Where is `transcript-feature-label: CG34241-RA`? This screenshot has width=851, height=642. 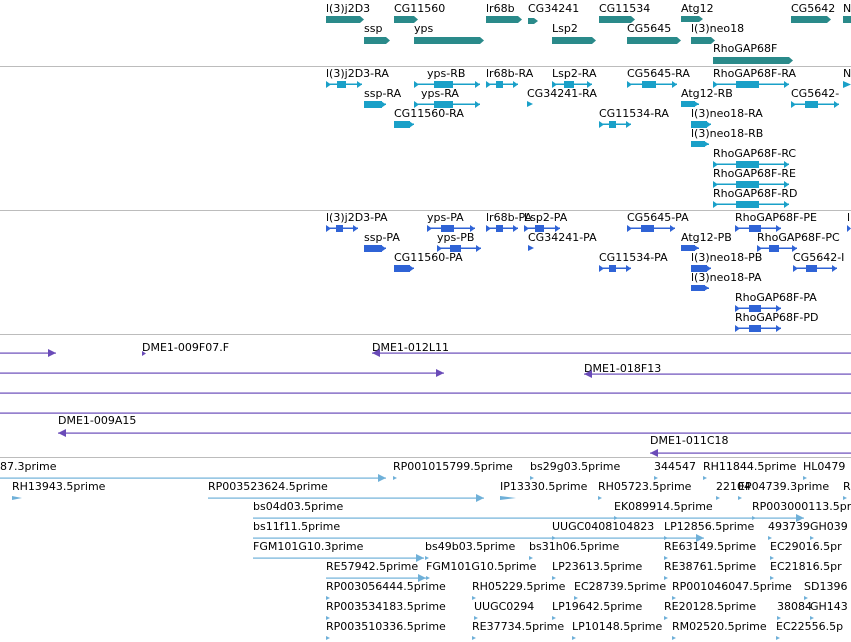 transcript-feature-label: CG34241-RA is located at coordinates (562, 93).